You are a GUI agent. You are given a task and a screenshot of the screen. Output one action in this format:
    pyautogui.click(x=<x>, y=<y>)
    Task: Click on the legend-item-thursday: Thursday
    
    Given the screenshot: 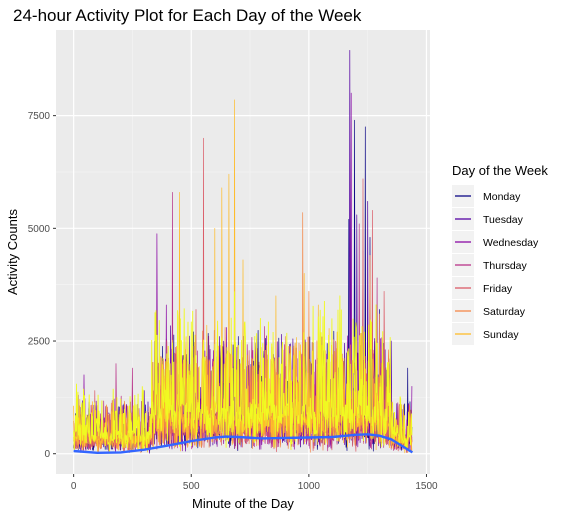 What is the action you would take?
    pyautogui.click(x=490, y=265)
    